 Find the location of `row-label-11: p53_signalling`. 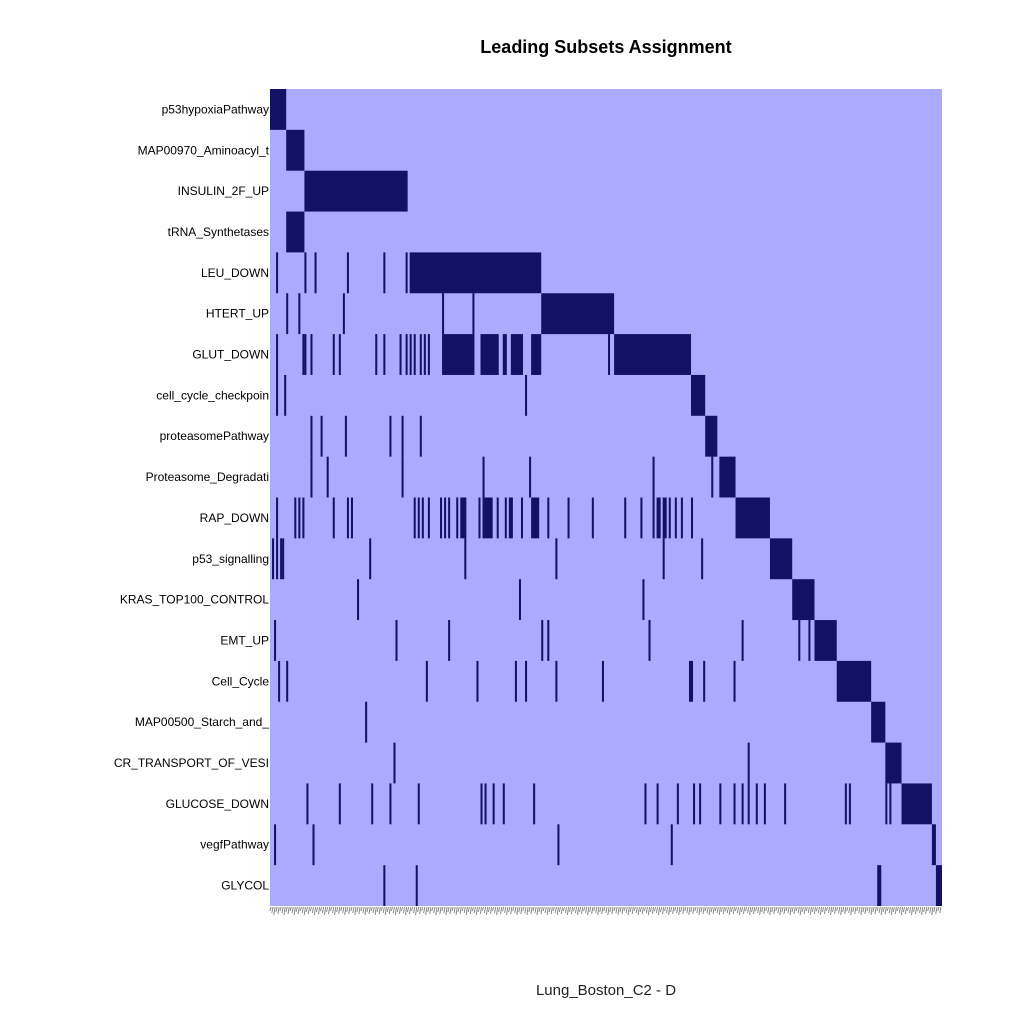

row-label-11: p53_signalling is located at coordinates (230, 559).